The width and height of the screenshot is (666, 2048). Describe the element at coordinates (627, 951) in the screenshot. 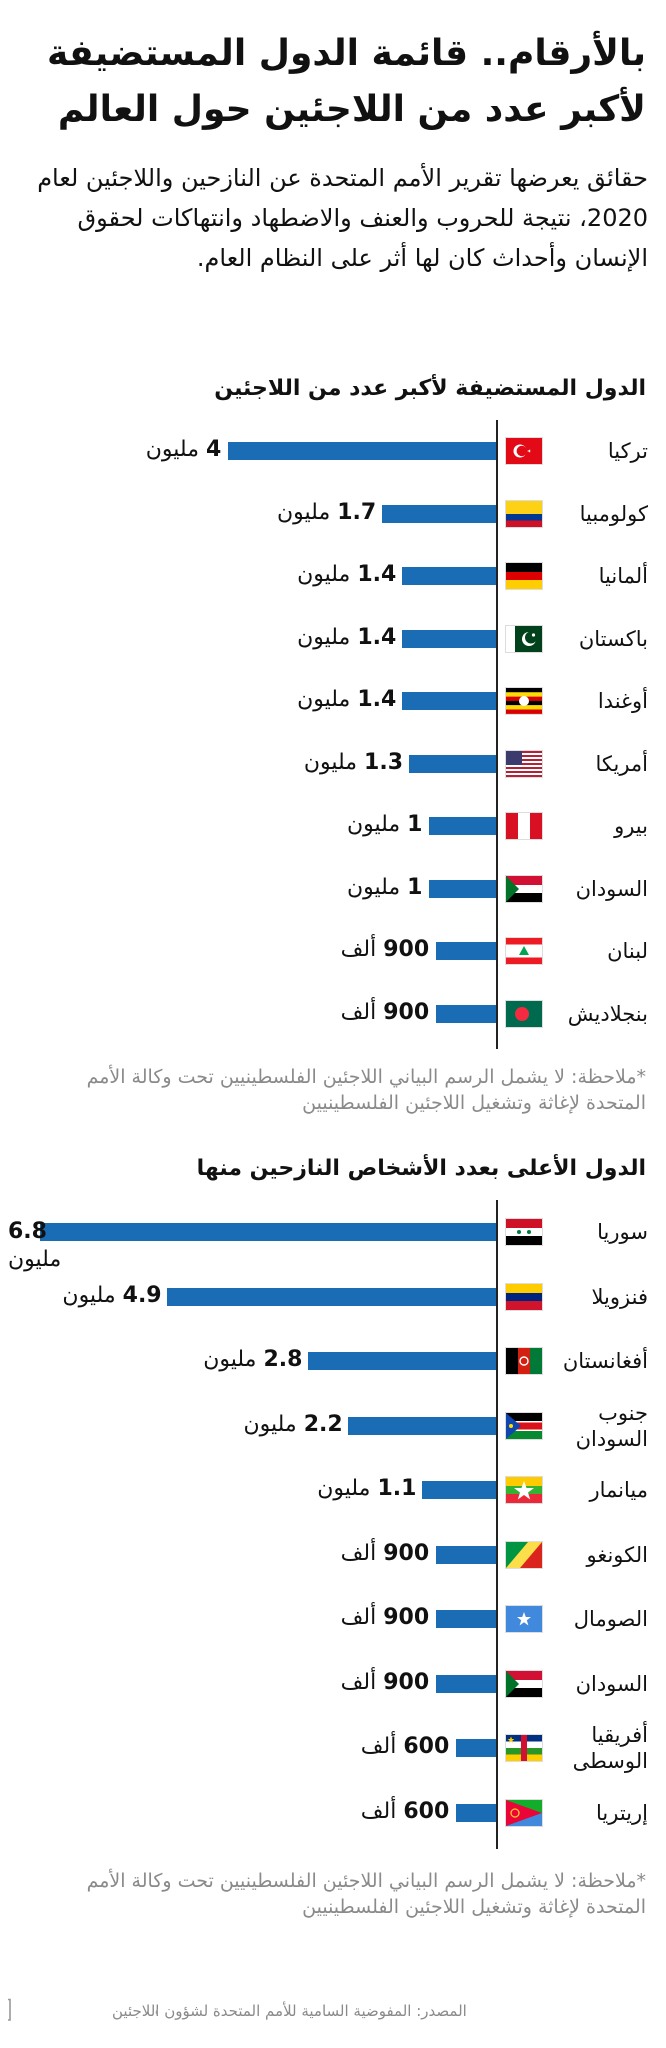

I see `category-label: لبنان` at that location.